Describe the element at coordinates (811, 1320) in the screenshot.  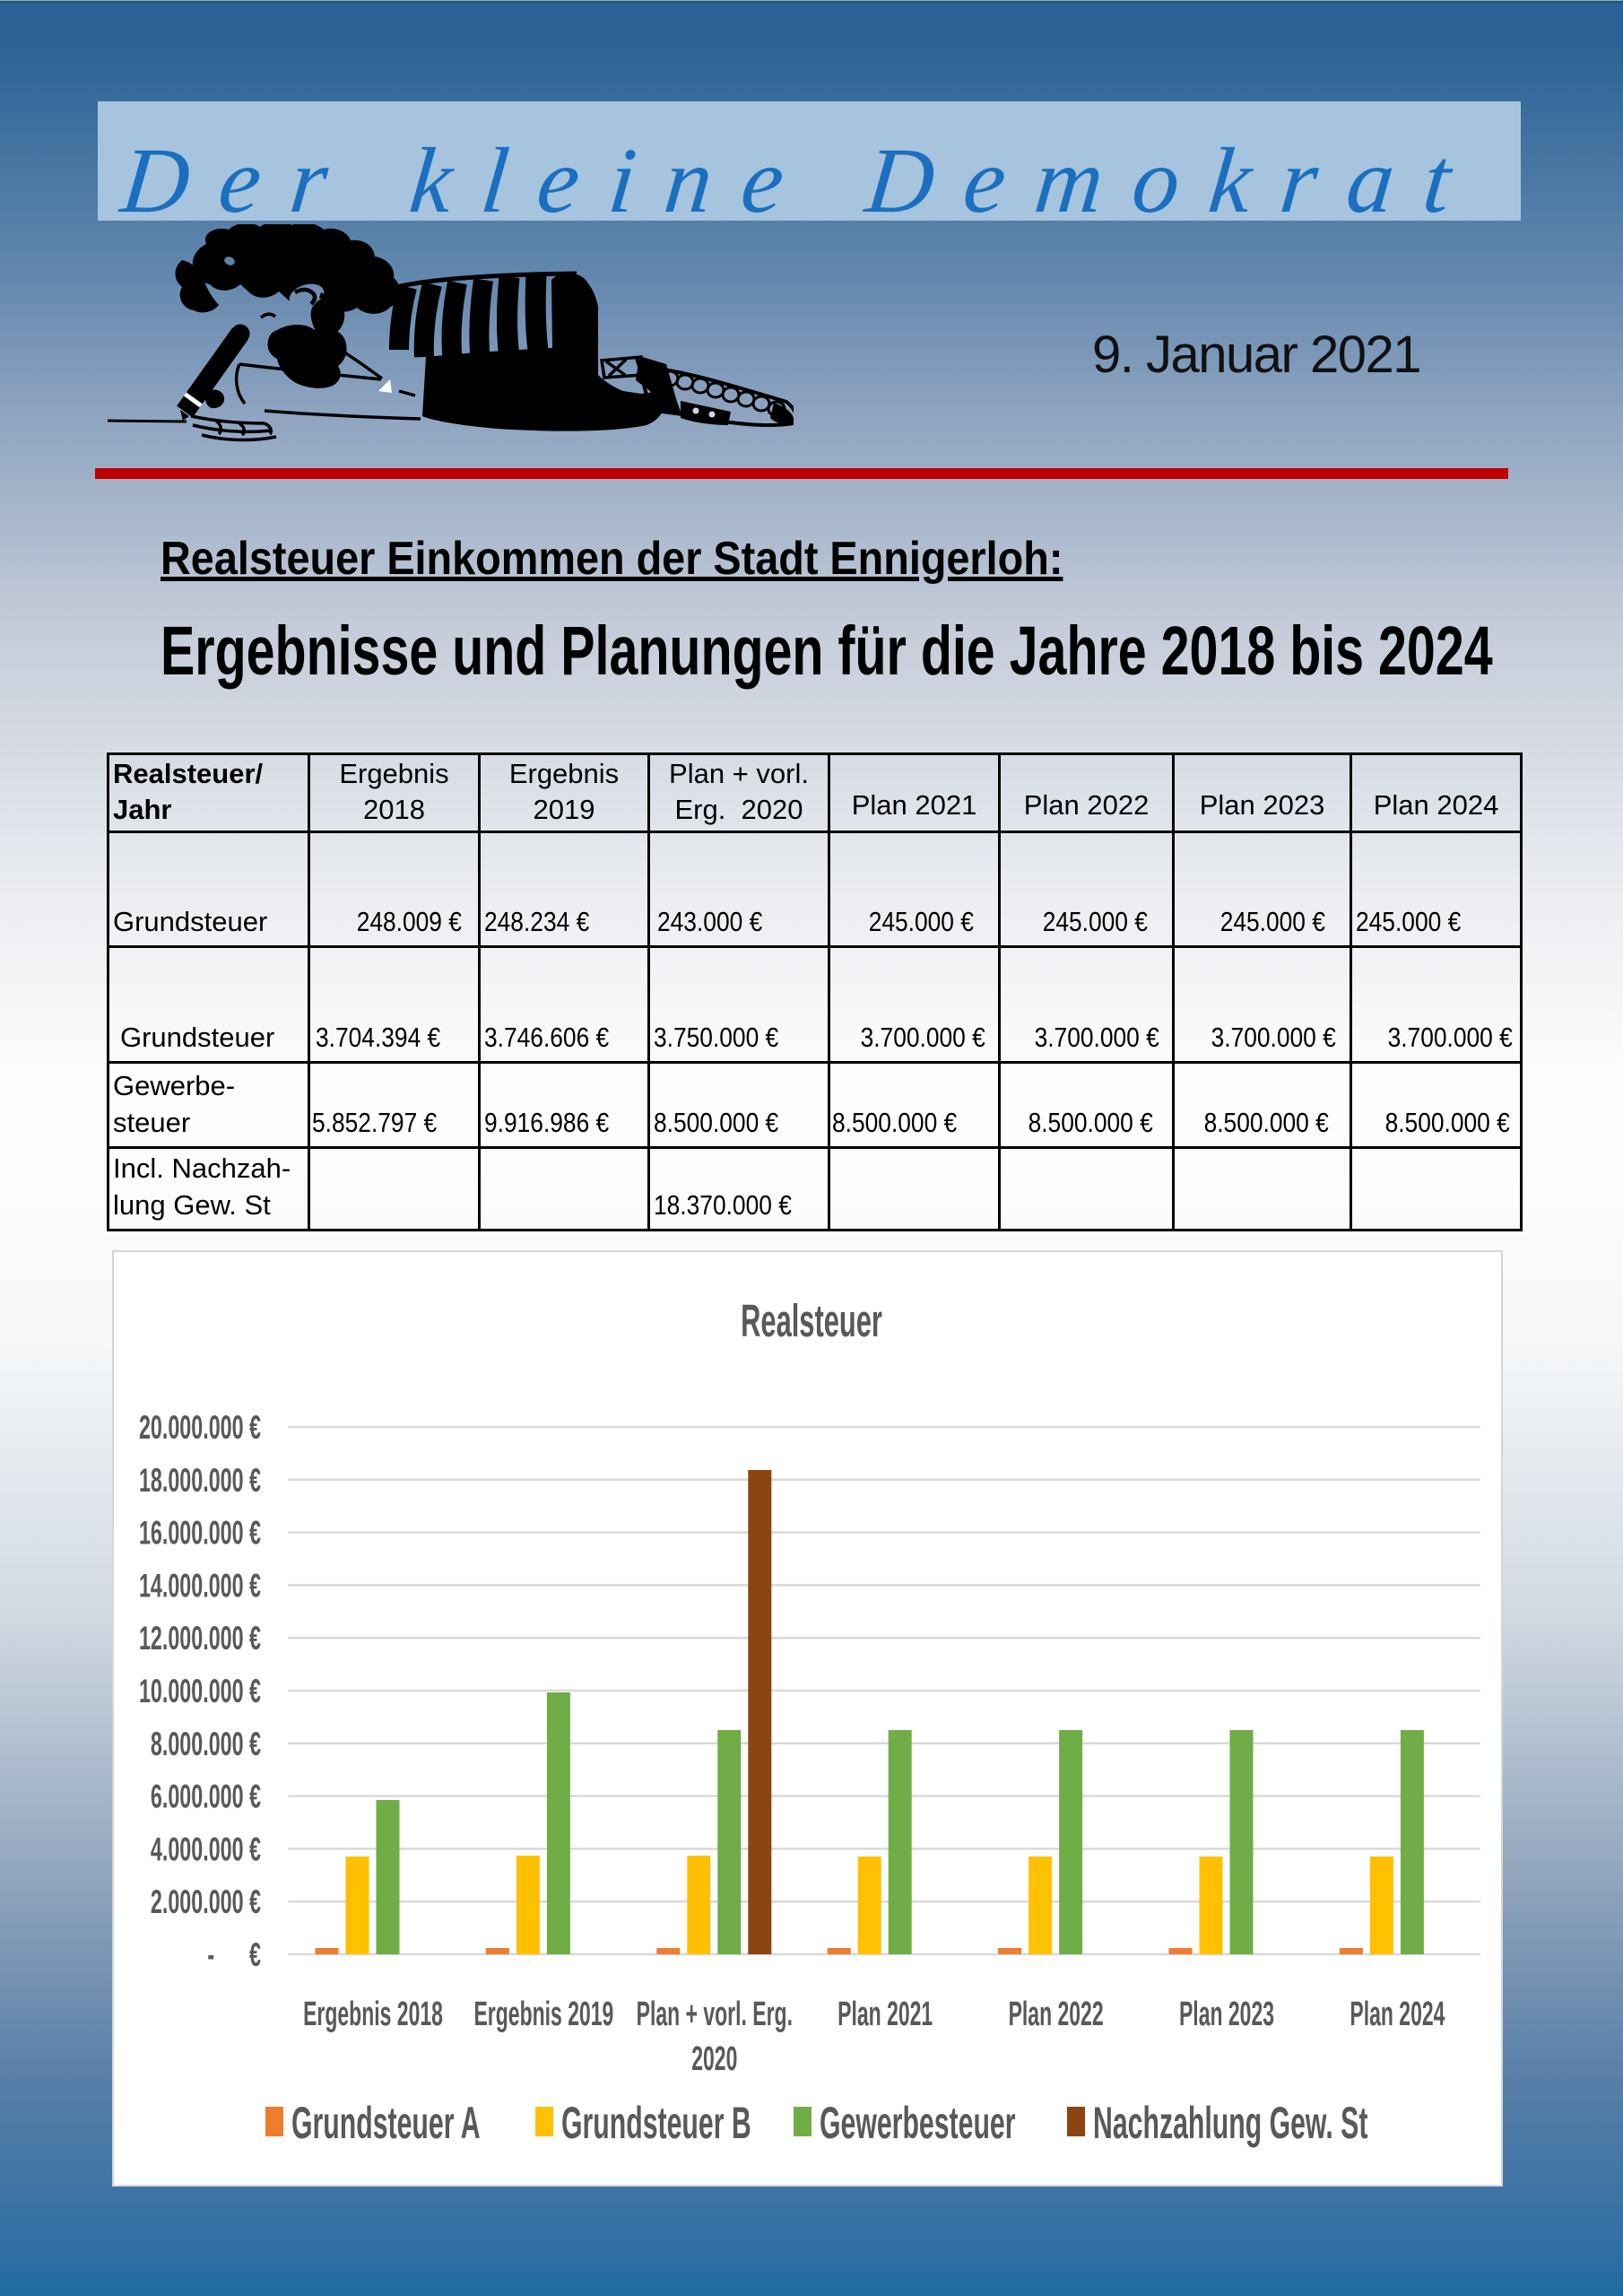
I see `svg-text: Realsteuer` at that location.